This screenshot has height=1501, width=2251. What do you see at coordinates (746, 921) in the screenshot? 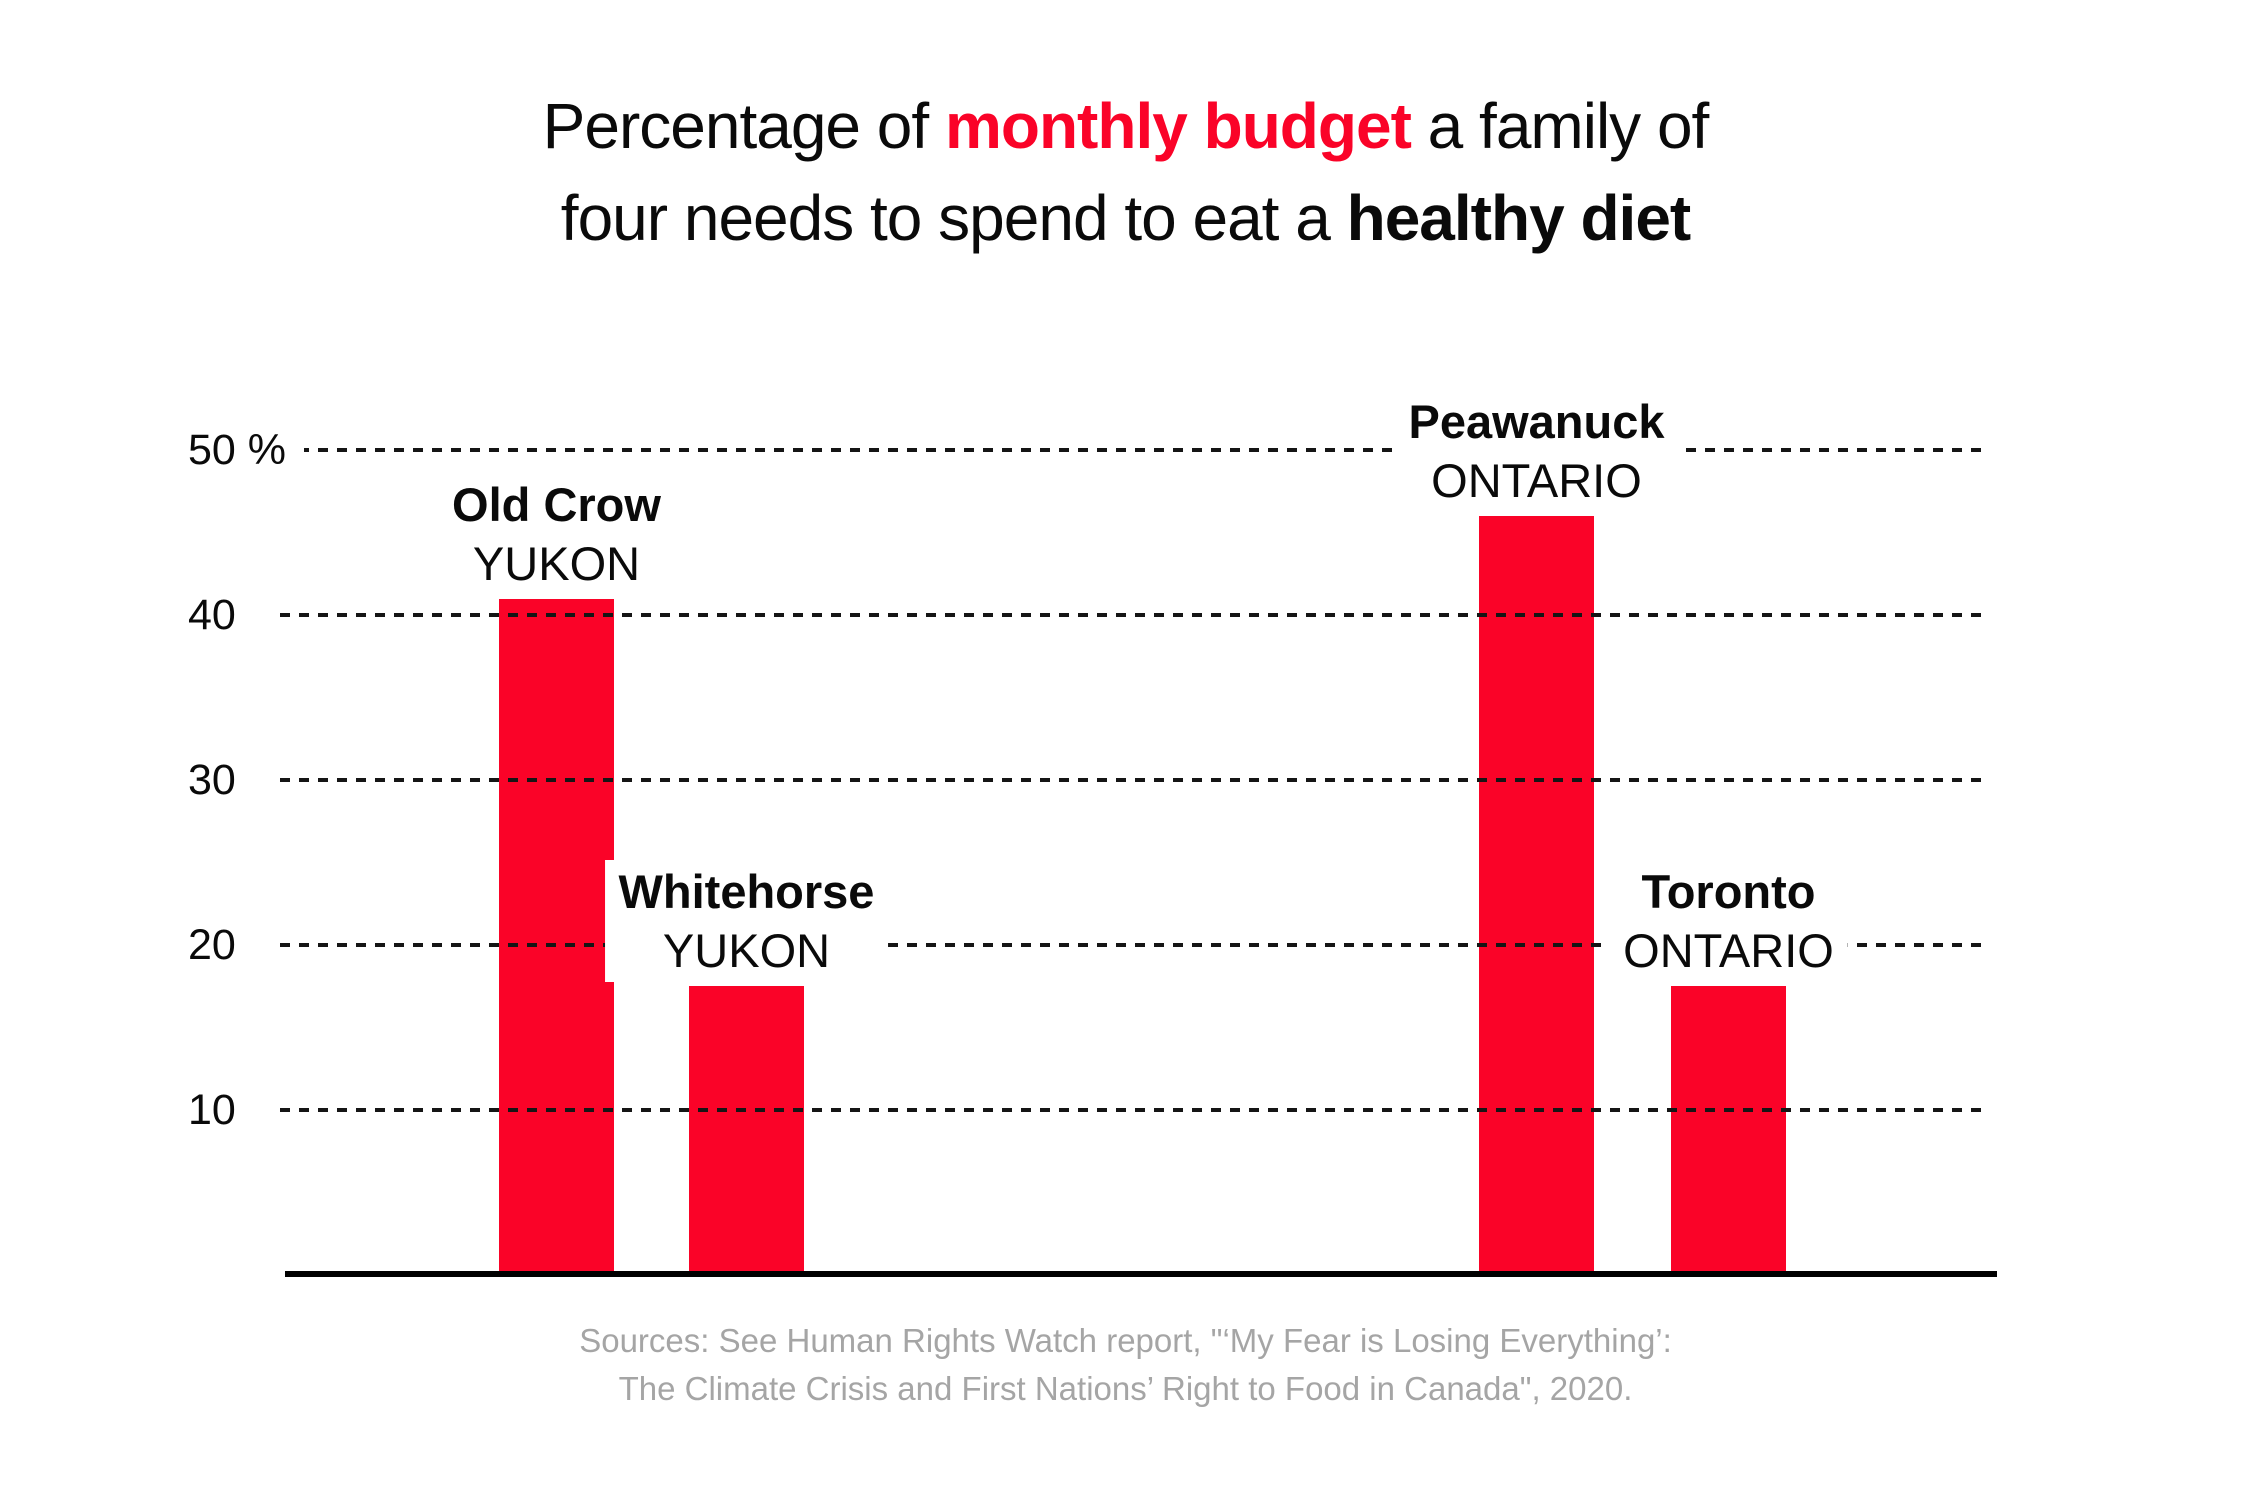
I see `bar-label-whitehorse: Whitehorse YUKON` at bounding box center [746, 921].